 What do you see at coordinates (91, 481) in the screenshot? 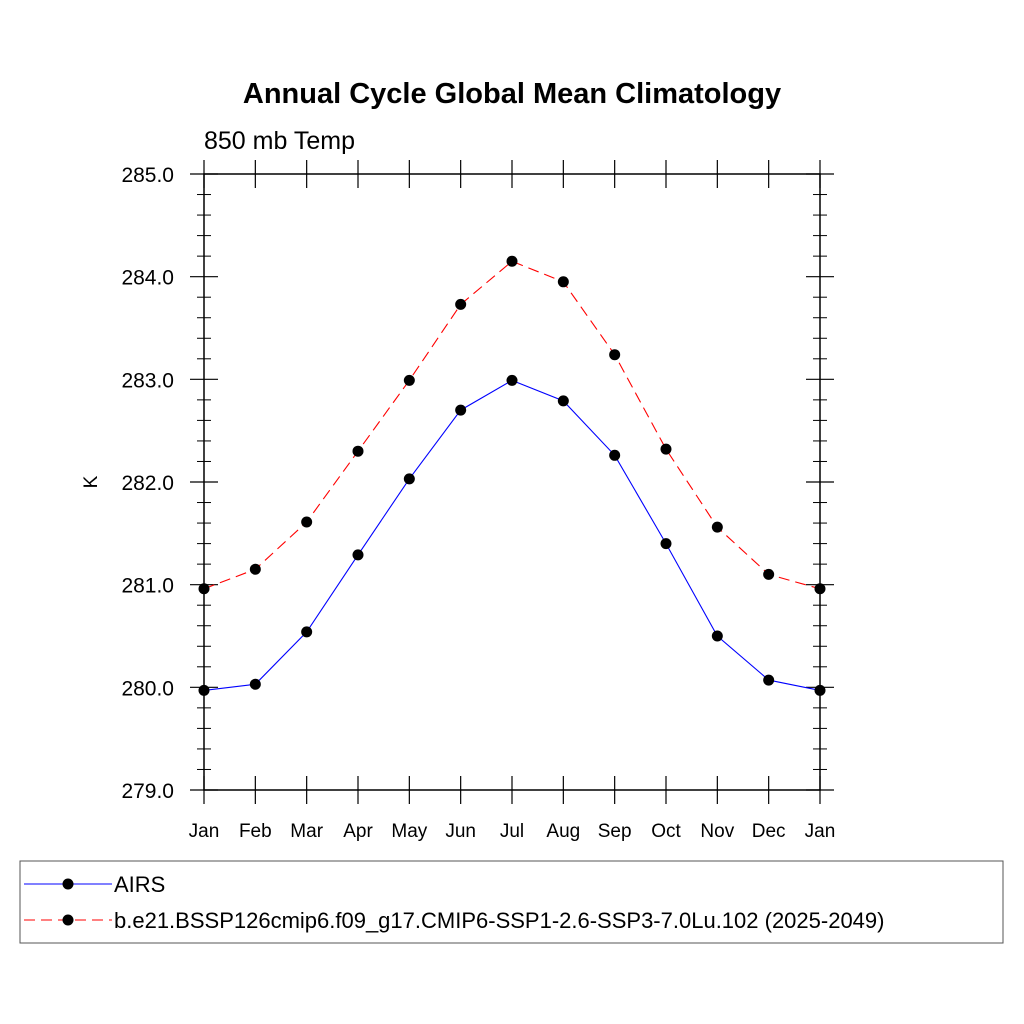
I see `y-axis-label: K` at bounding box center [91, 481].